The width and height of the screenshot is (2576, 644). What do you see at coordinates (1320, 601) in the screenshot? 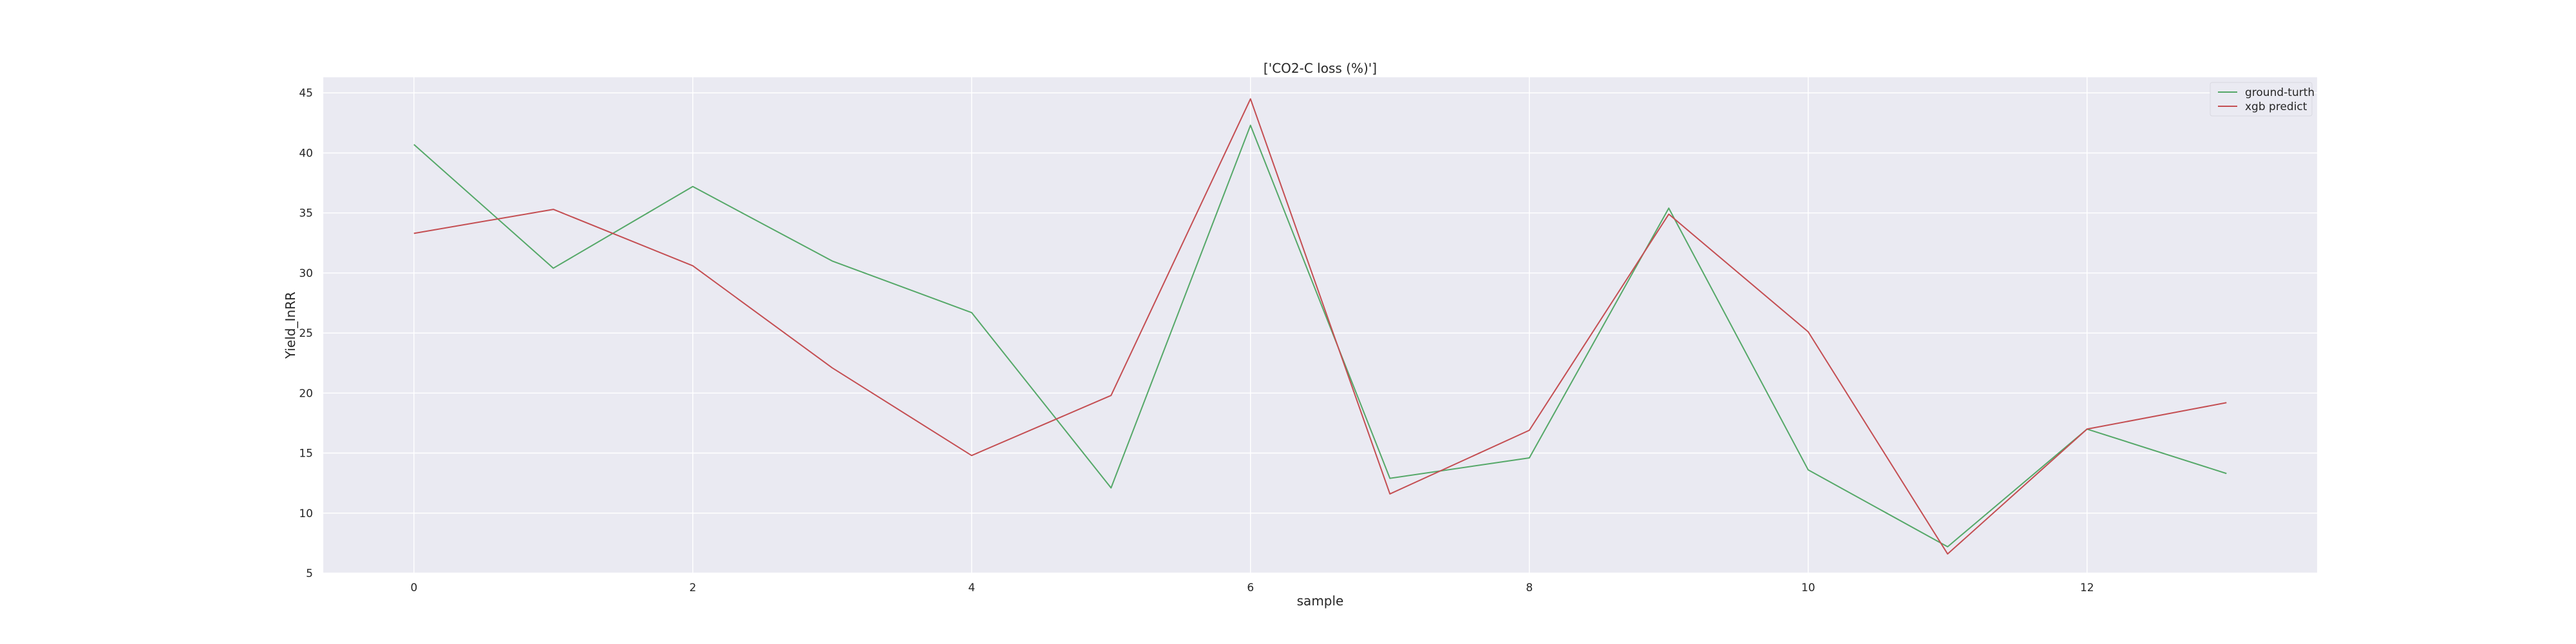
I see `x-axis-label: sample` at bounding box center [1320, 601].